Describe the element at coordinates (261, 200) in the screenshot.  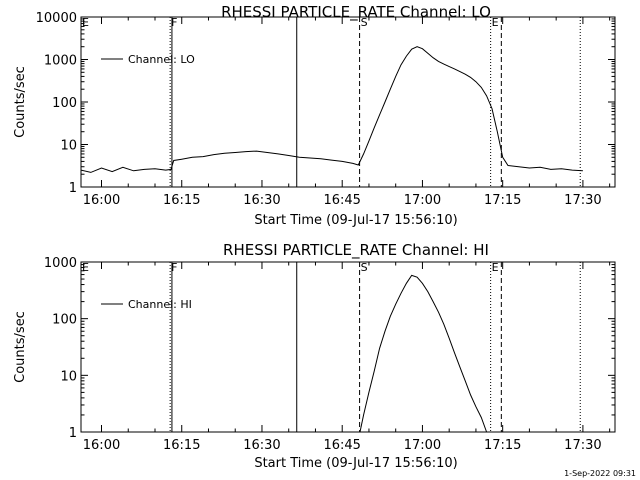
I see `x-tick-label-lo: 16:30` at that location.